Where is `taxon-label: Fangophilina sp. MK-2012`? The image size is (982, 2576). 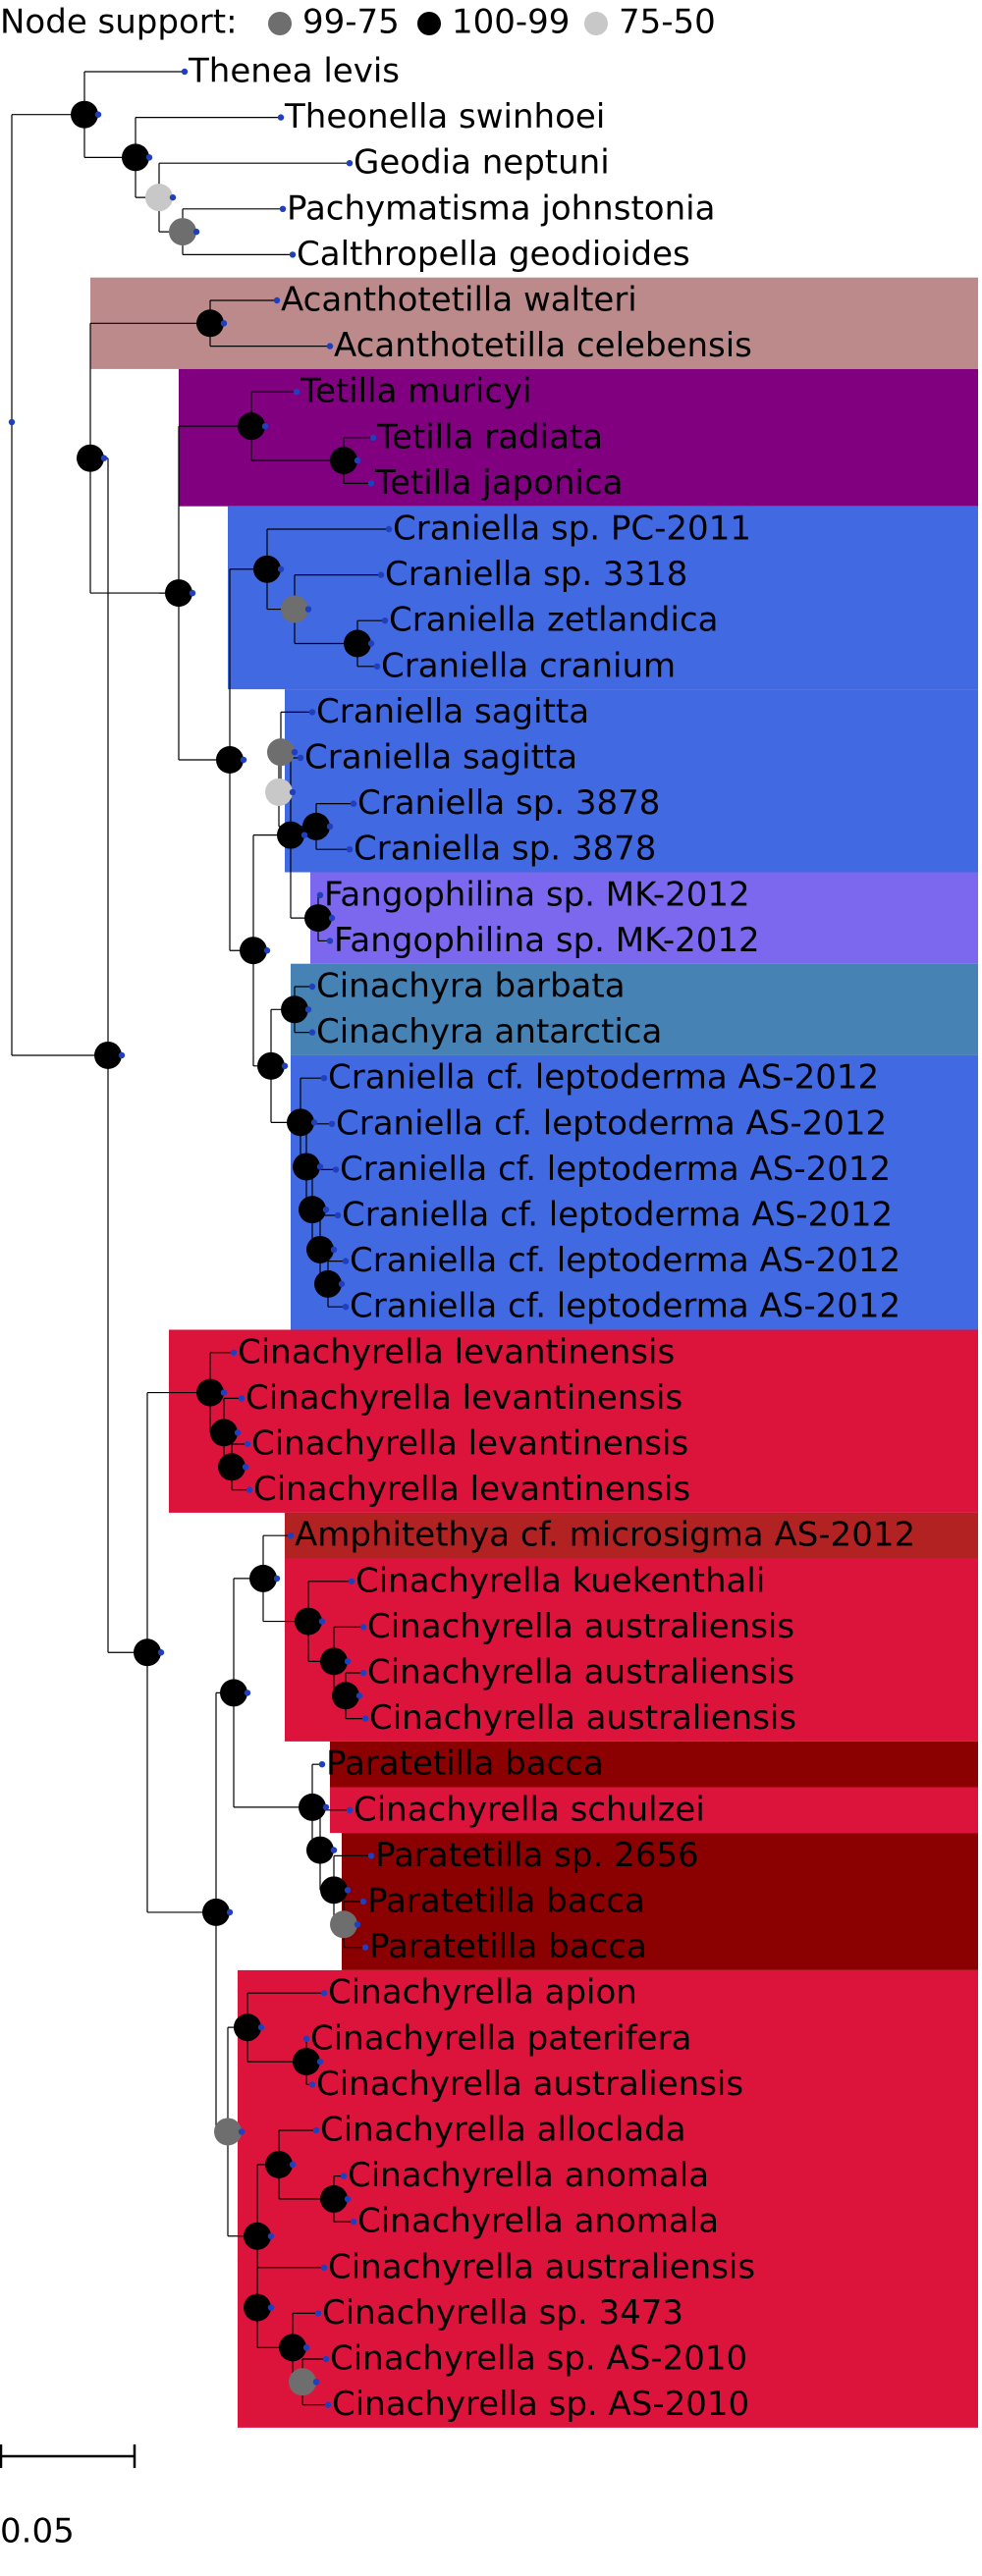
taxon-label: Fangophilina sp. MK-2012 is located at coordinates (537, 894).